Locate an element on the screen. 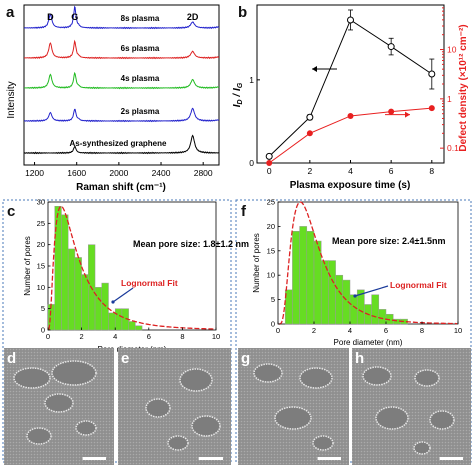 This screenshot has width=474, height=467. raman-series-label: 2s plasma is located at coordinates (140, 111).